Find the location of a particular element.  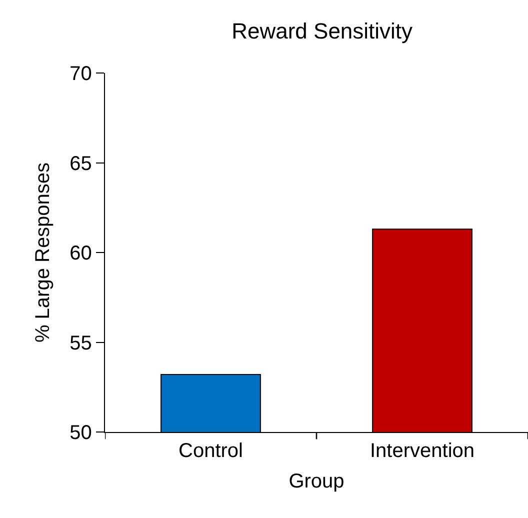

x-axis-title: Group is located at coordinates (316, 481).